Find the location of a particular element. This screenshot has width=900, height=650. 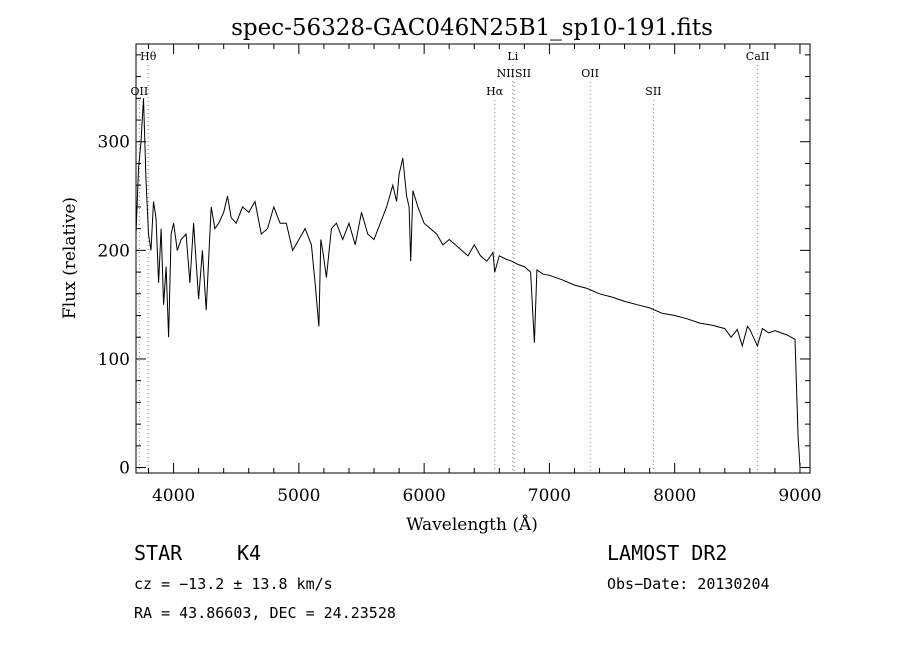

line-marker-label: SII is located at coordinates (653, 91).